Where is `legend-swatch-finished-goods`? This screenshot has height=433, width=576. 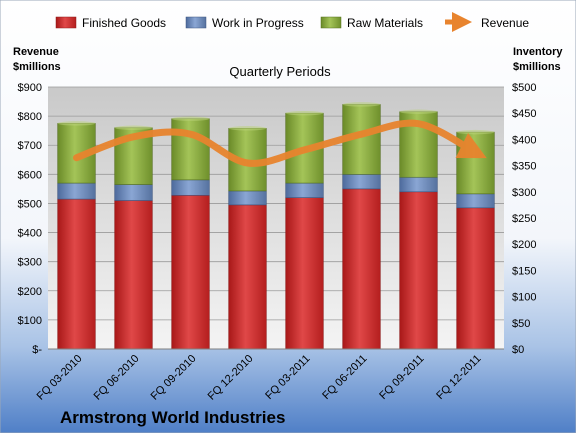 legend-swatch-finished-goods is located at coordinates (66, 22).